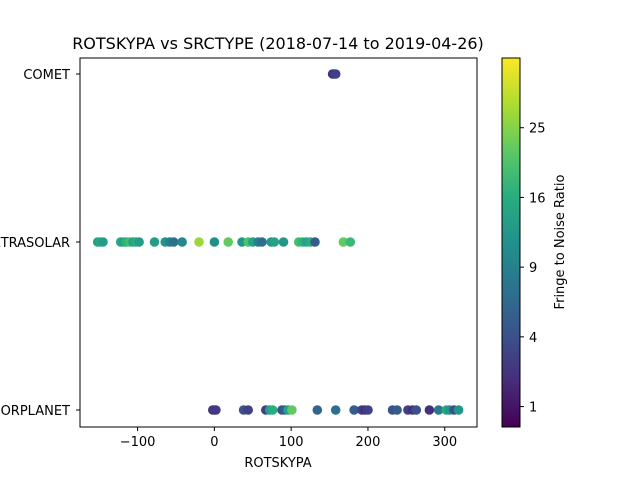 Image resolution: width=640 pixels, height=480 pixels. Describe the element at coordinates (35, 411) in the screenshot. I see `y-tick-label: MAJORPLANET` at that location.